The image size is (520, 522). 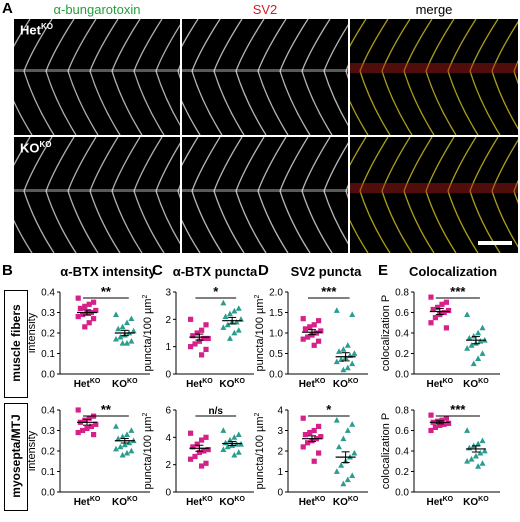 What do you see at coordinates (168, 375) in the screenshot?
I see `y-tick-label: 0` at bounding box center [168, 375].